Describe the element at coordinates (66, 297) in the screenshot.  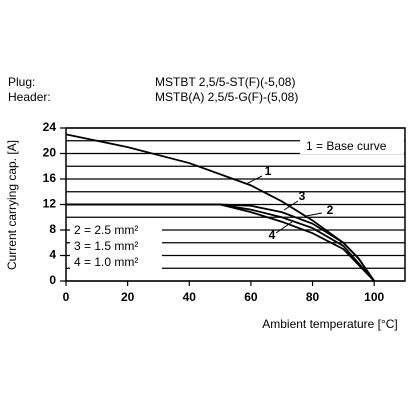
I see `x-tick-label: 0` at that location.